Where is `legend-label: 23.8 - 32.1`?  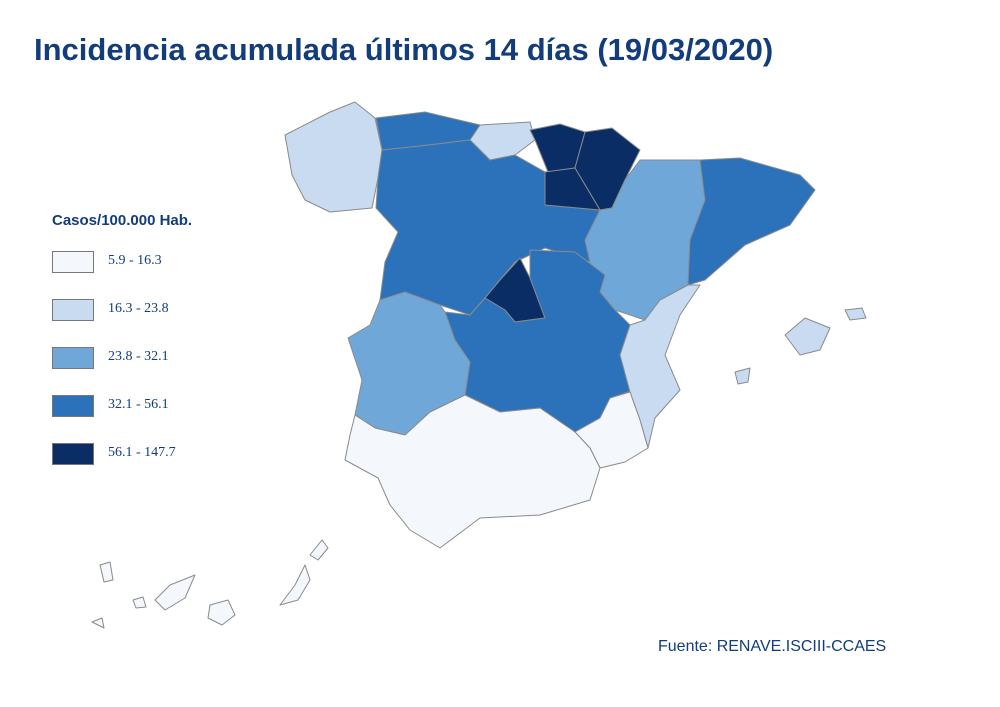
legend-label: 23.8 - 32.1 is located at coordinates (138, 356).